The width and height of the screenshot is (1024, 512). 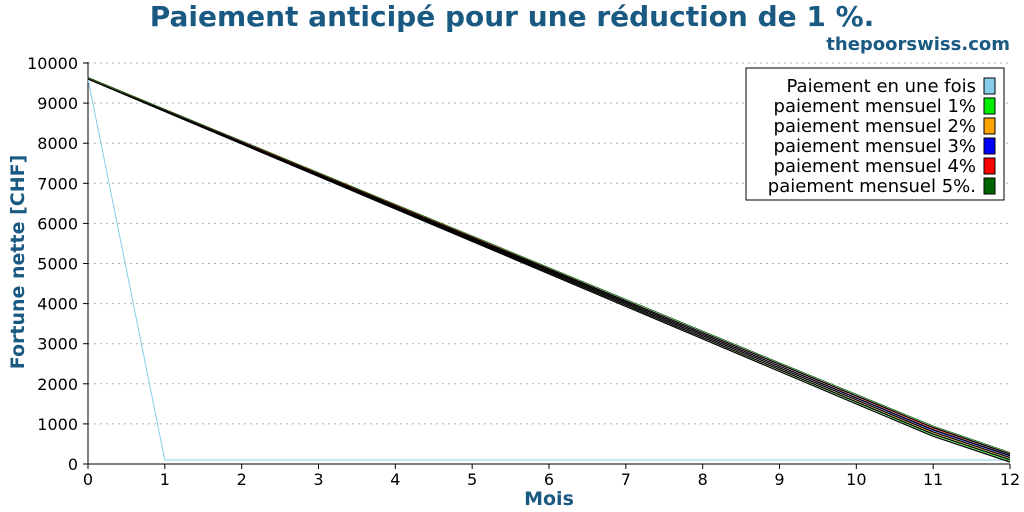 I want to click on legend-box, so click(x=875, y=134).